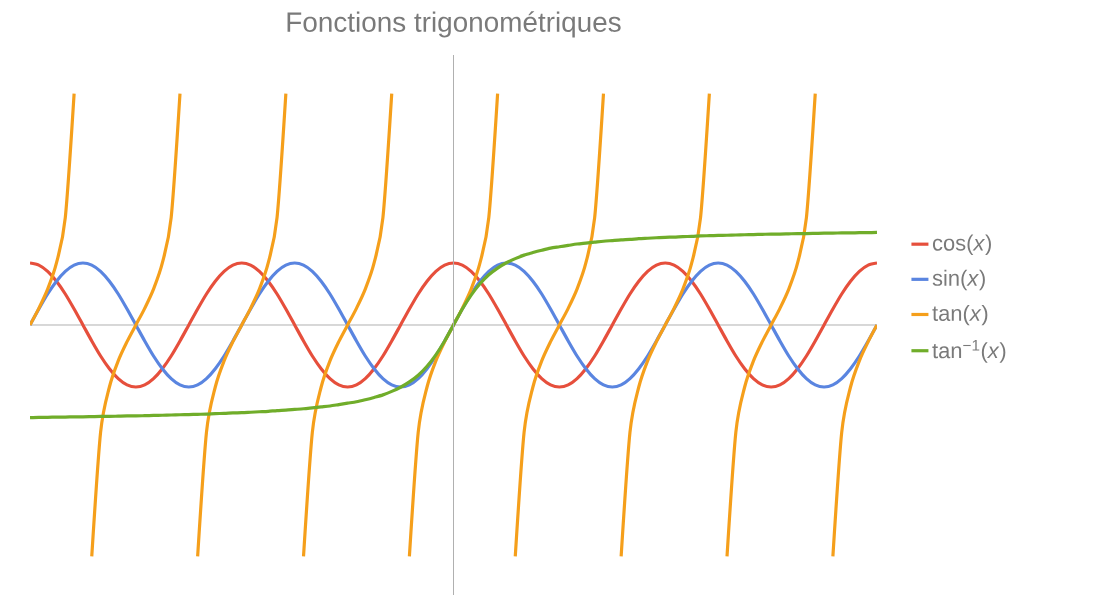 This screenshot has height=600, width=1100. What do you see at coordinates (969, 351) in the screenshot?
I see `legend-label: tan$^{−1}$(x)` at bounding box center [969, 351].